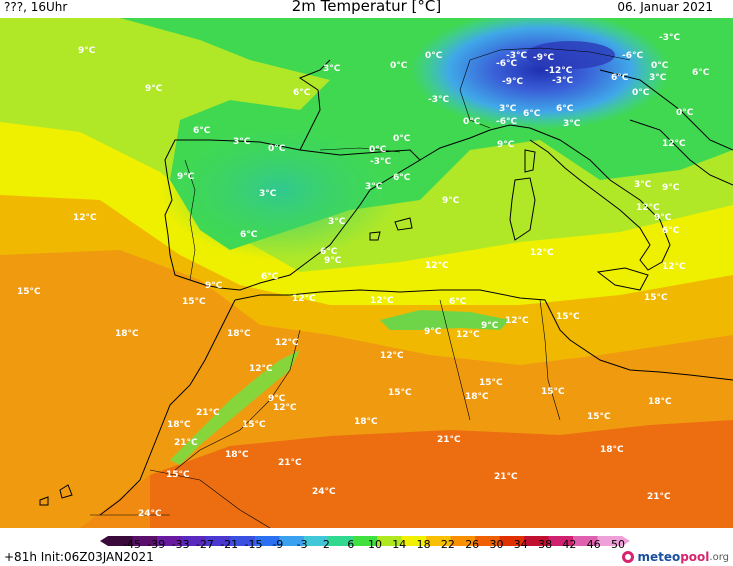 The image size is (733, 566). I want to click on iberia-cool-zone, so click(280, 190).